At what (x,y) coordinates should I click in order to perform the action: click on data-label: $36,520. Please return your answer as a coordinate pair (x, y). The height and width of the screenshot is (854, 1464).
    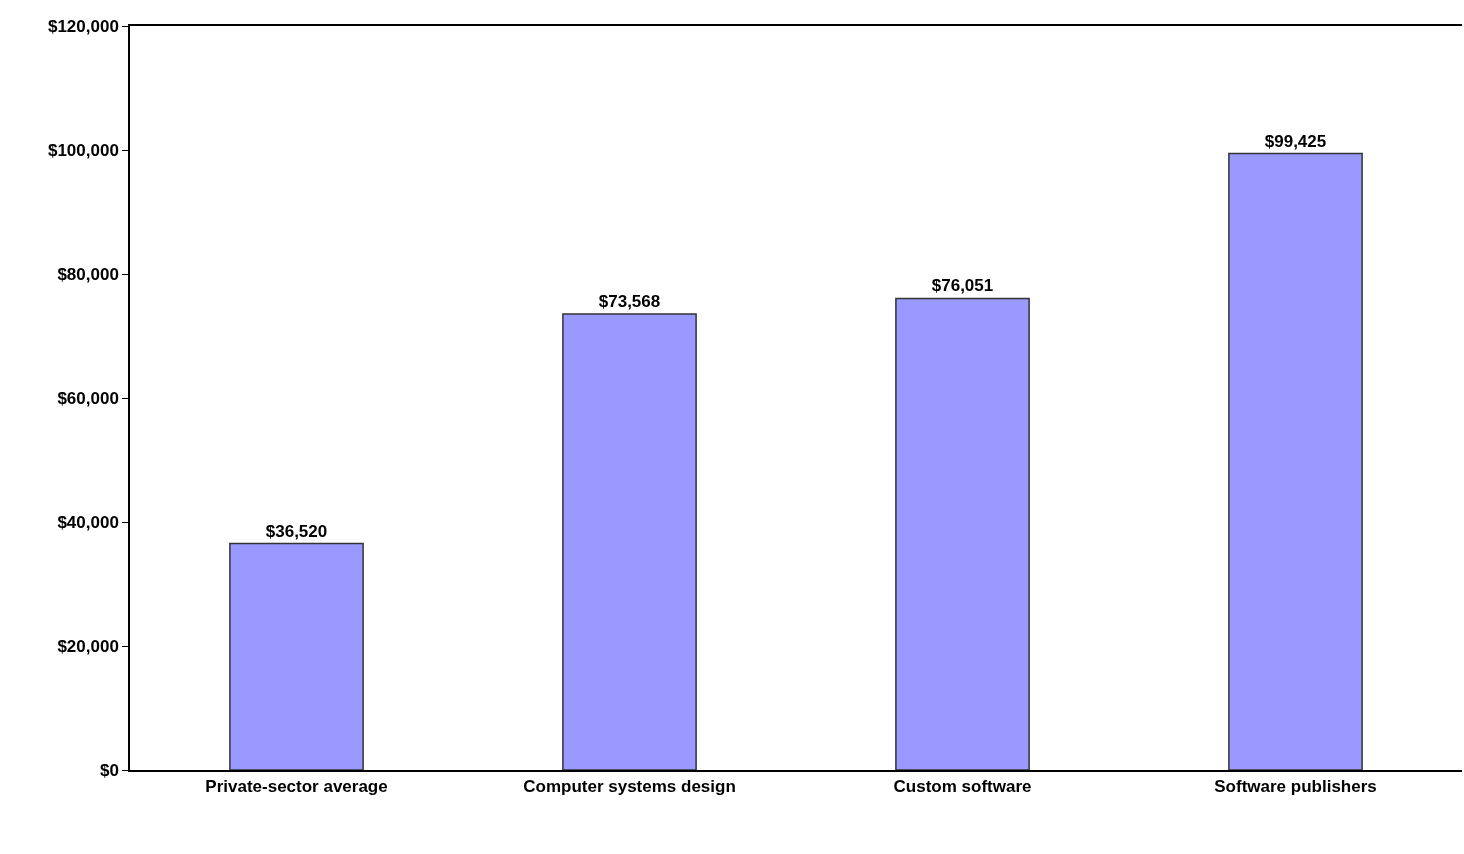
    Looking at the image, I should click on (296, 531).